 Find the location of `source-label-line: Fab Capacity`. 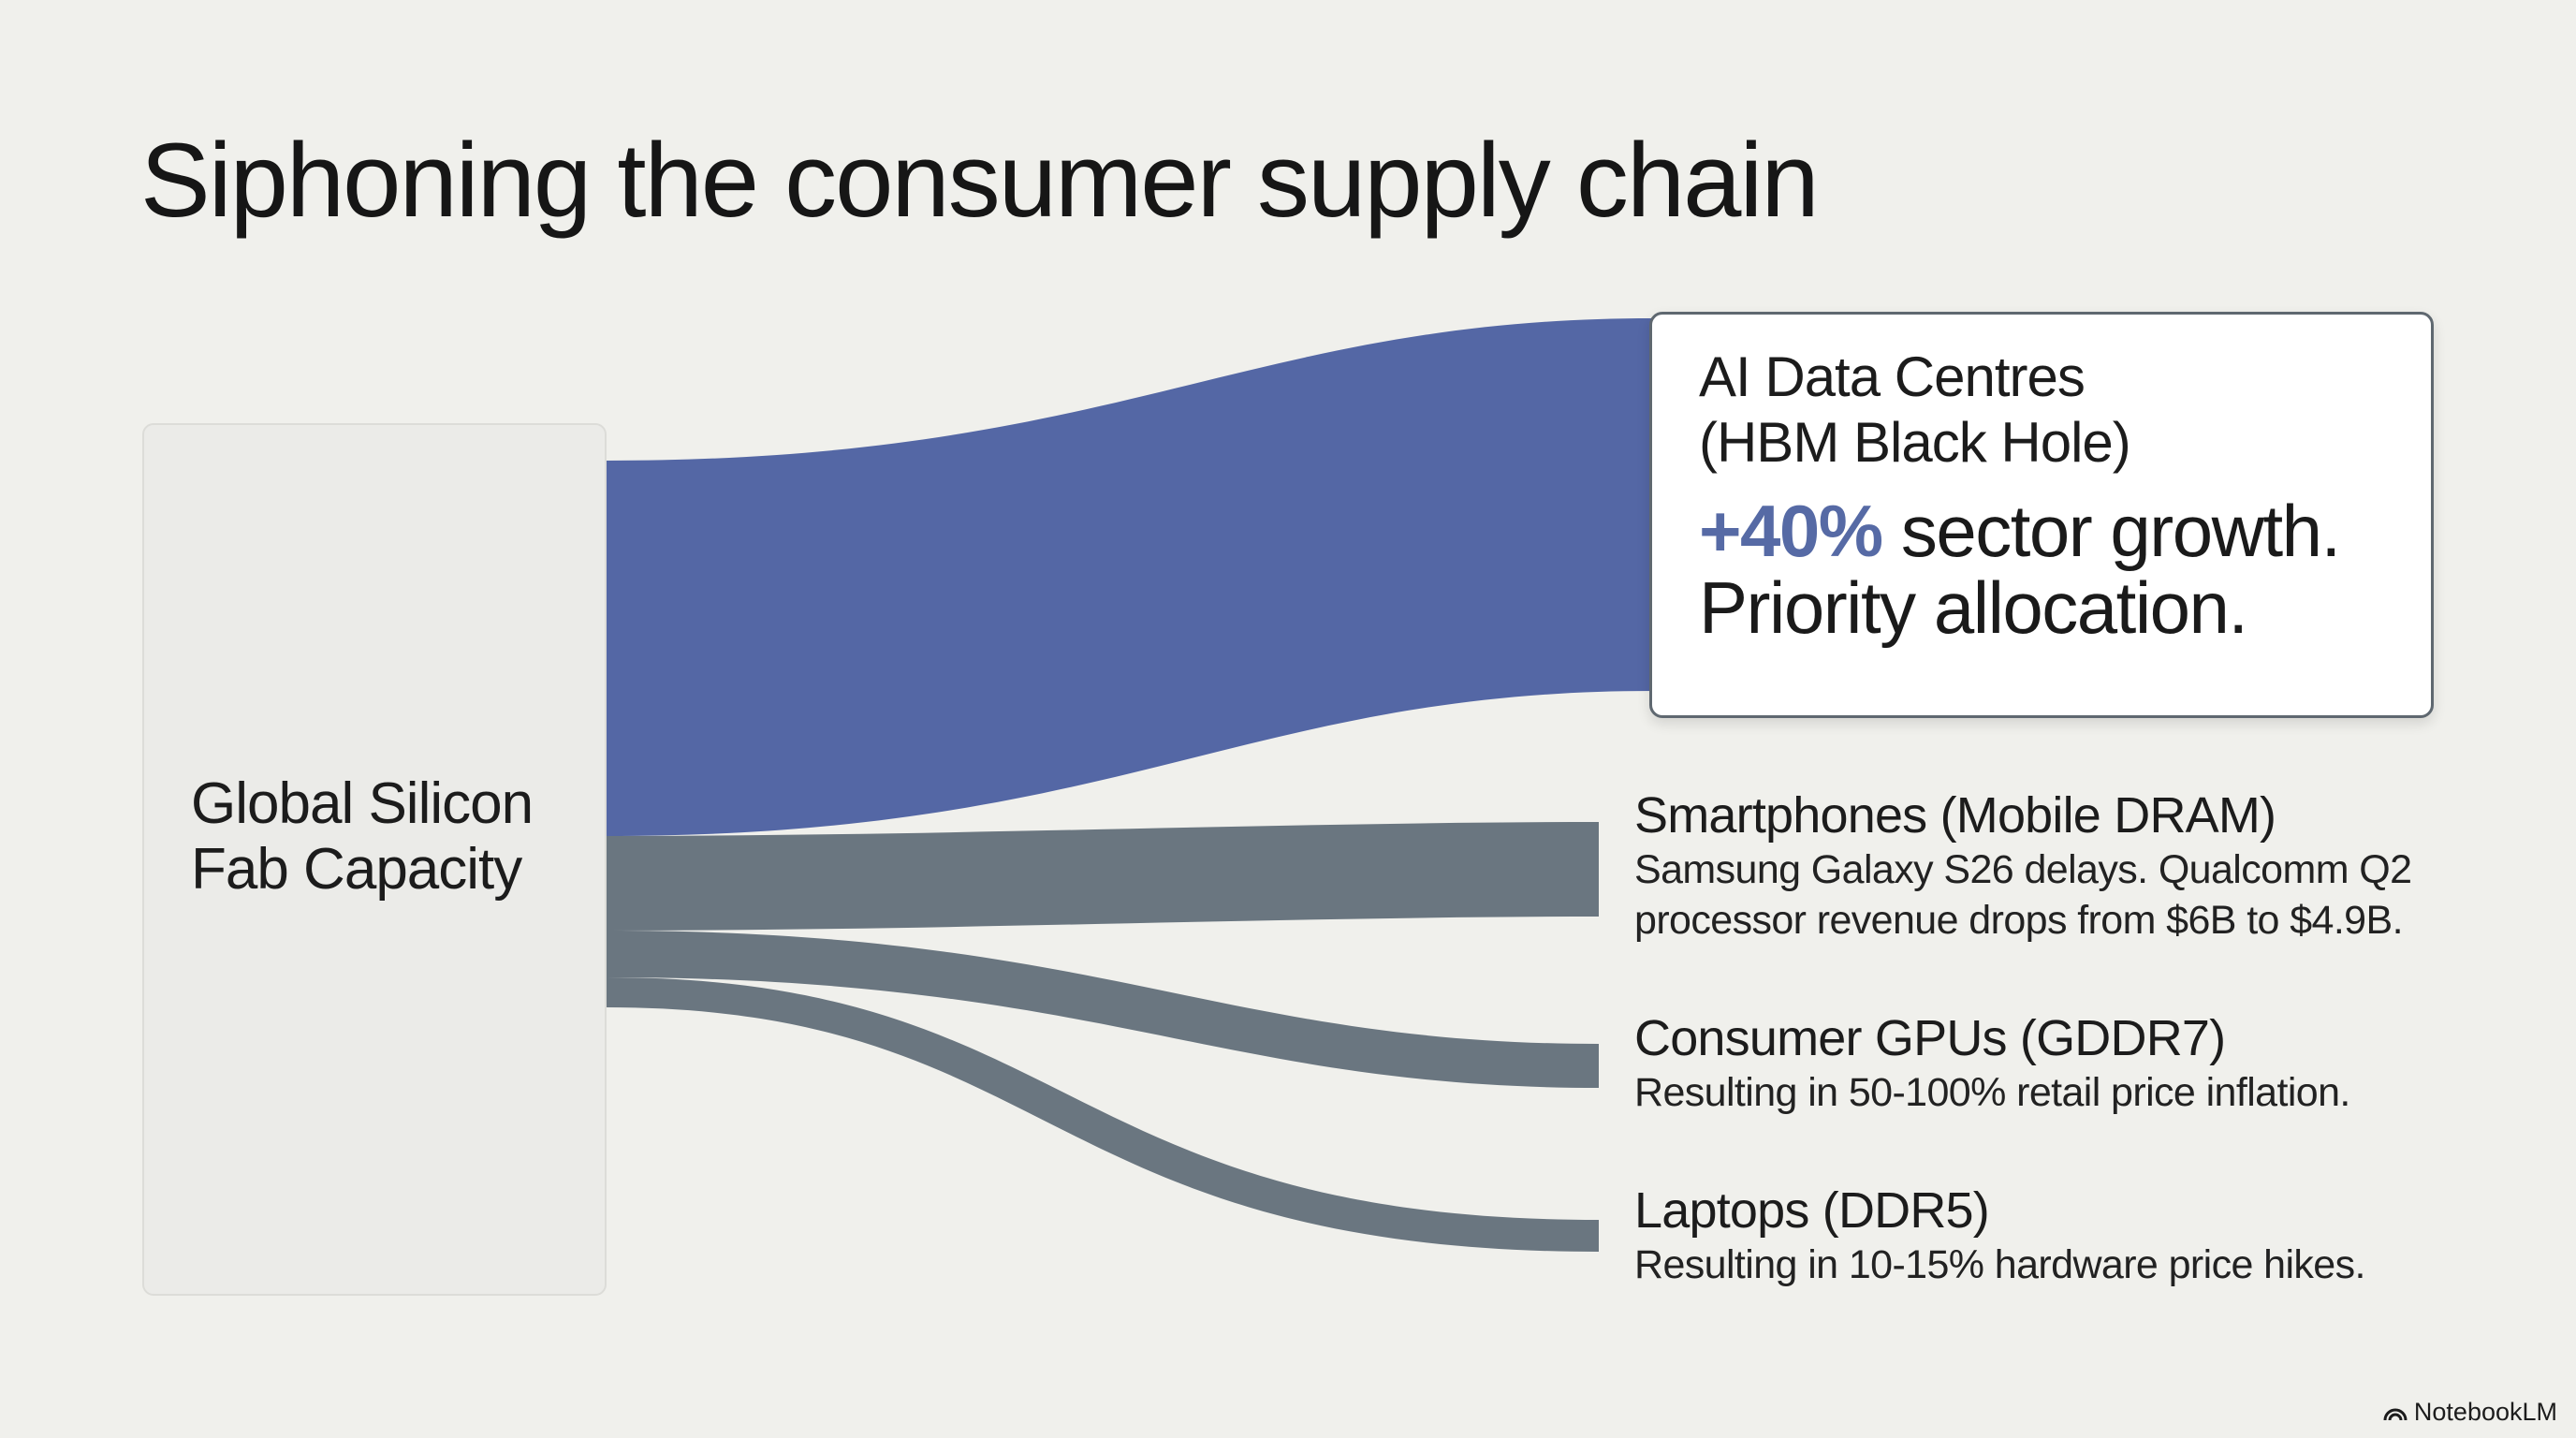

source-label-line: Fab Capacity is located at coordinates (357, 869).